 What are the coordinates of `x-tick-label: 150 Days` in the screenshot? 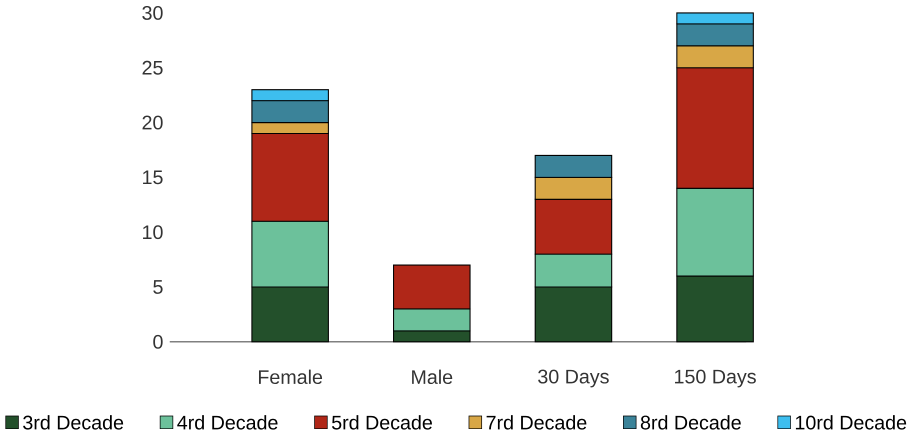 It's located at (715, 379).